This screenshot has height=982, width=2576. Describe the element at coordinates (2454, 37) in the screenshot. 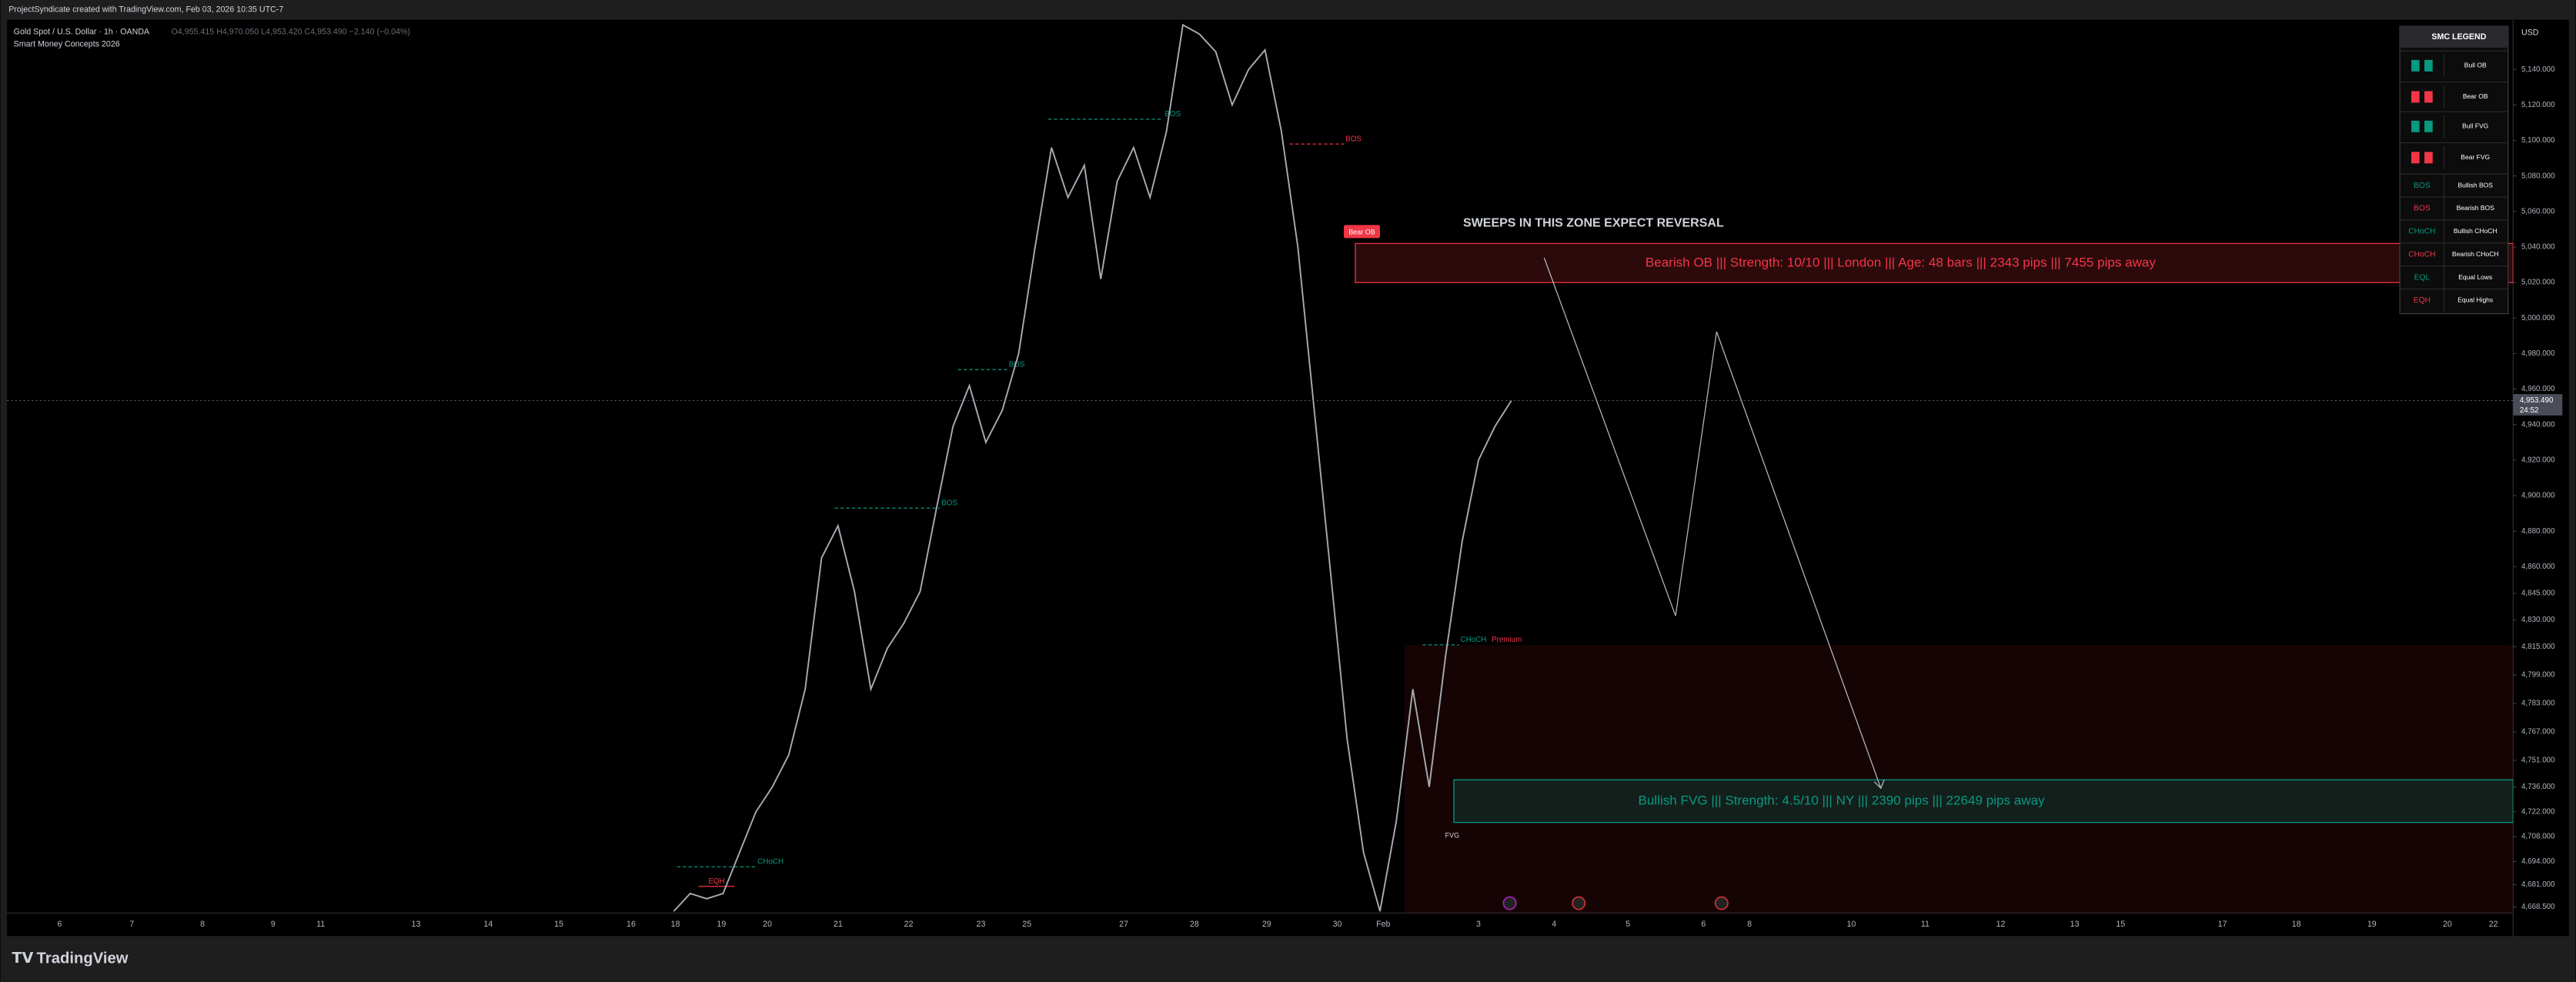

I see `legend-title-bg` at that location.